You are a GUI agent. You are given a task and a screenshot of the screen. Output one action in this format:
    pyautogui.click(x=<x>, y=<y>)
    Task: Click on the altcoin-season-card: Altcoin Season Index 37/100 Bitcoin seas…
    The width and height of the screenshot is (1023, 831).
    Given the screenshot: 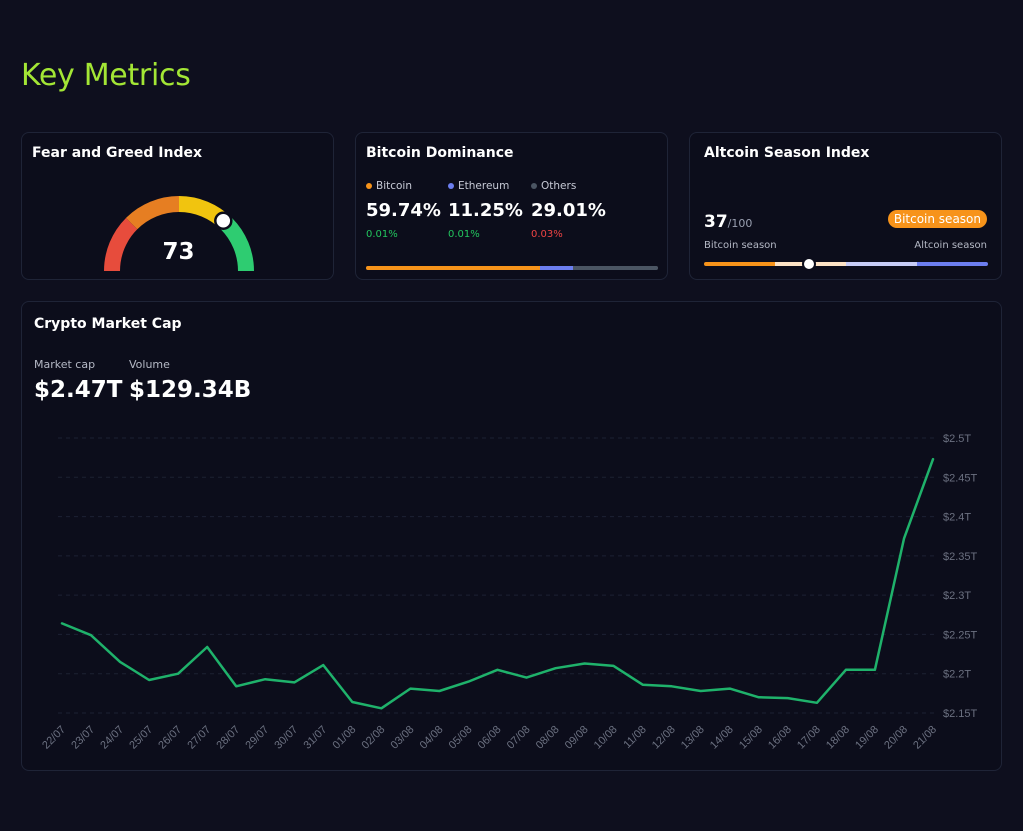 What is the action you would take?
    pyautogui.click(x=845, y=206)
    